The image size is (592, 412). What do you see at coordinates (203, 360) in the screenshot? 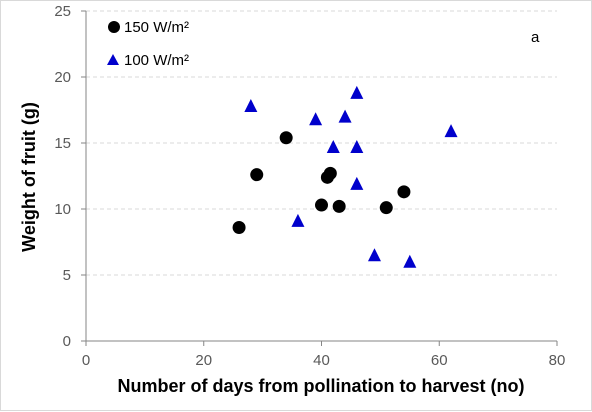
I see `x-tick-label: 20` at bounding box center [203, 360].